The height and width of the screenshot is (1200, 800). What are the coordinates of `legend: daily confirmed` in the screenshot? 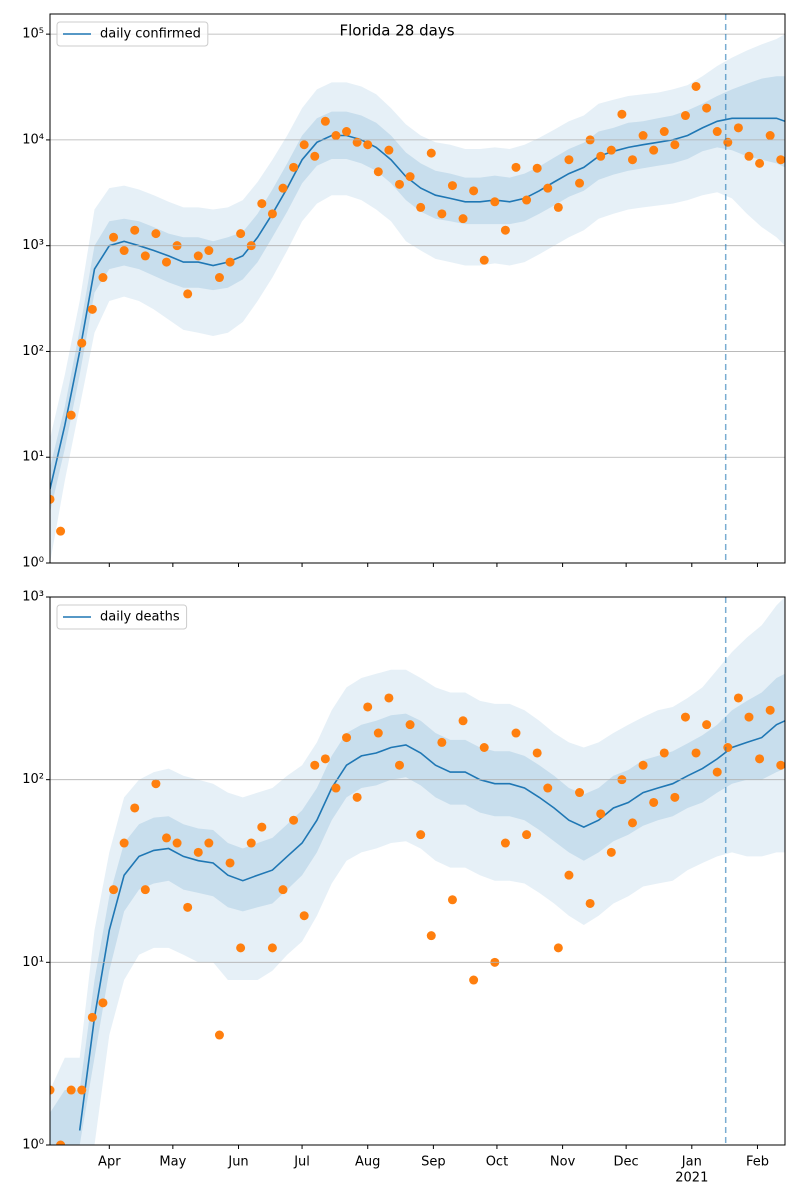 It's located at (132, 34).